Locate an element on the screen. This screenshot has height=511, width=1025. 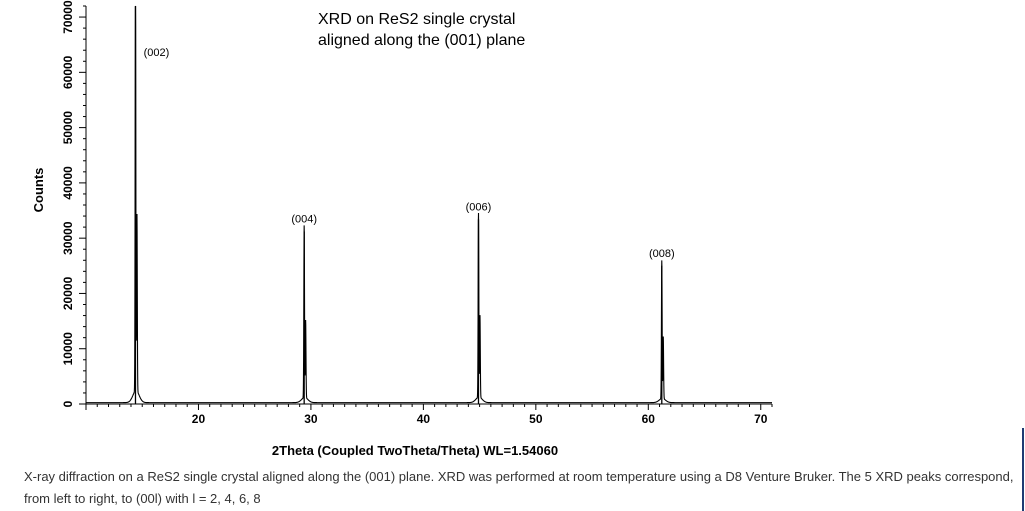
chart-title-line-1: XRD on ReS2 single crystal is located at coordinates (416, 19).